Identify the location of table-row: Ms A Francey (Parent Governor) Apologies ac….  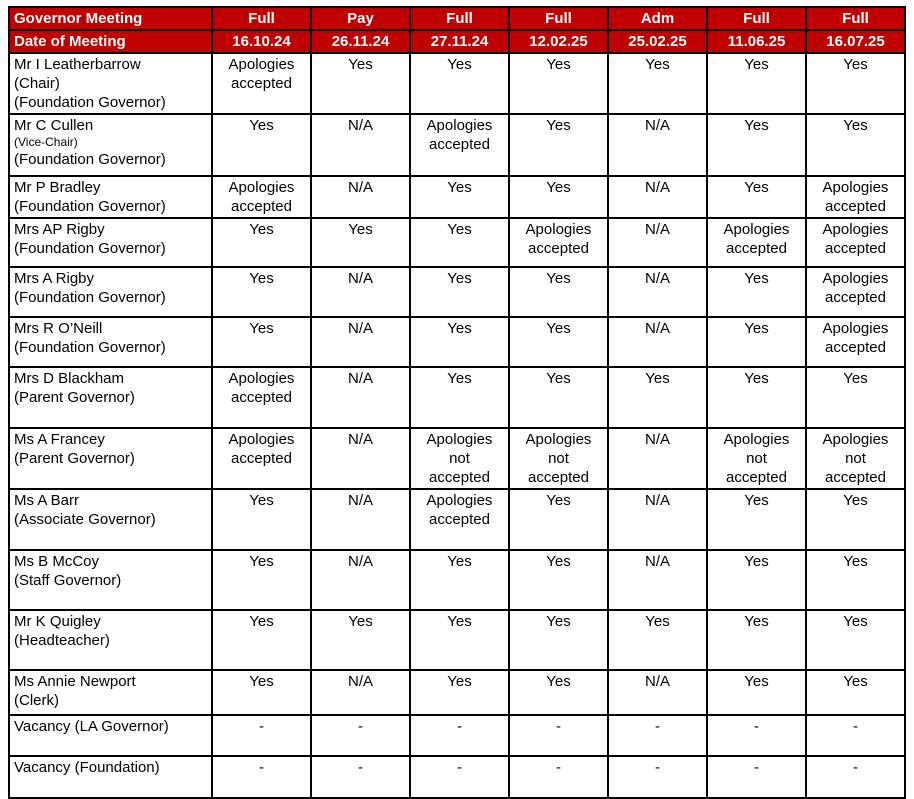
(457, 458).